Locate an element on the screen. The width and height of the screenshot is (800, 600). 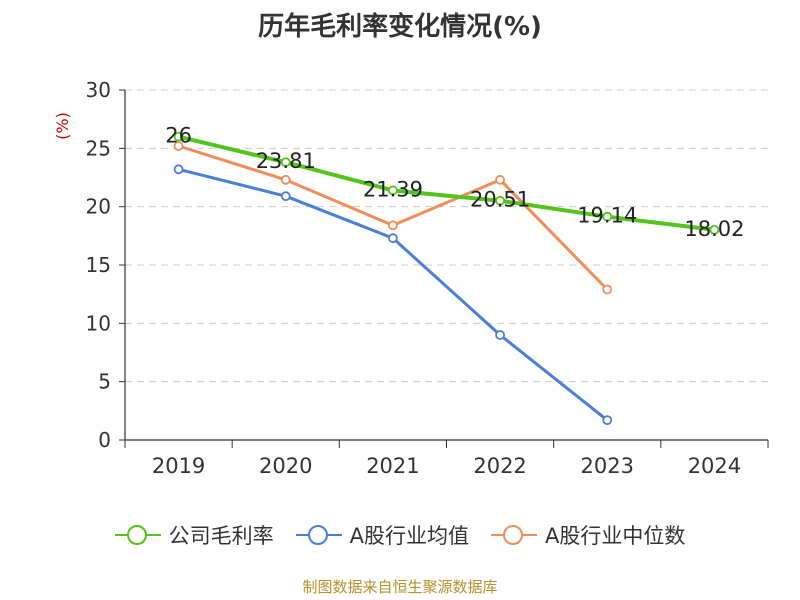
data-label: 19.14 is located at coordinates (607, 216).